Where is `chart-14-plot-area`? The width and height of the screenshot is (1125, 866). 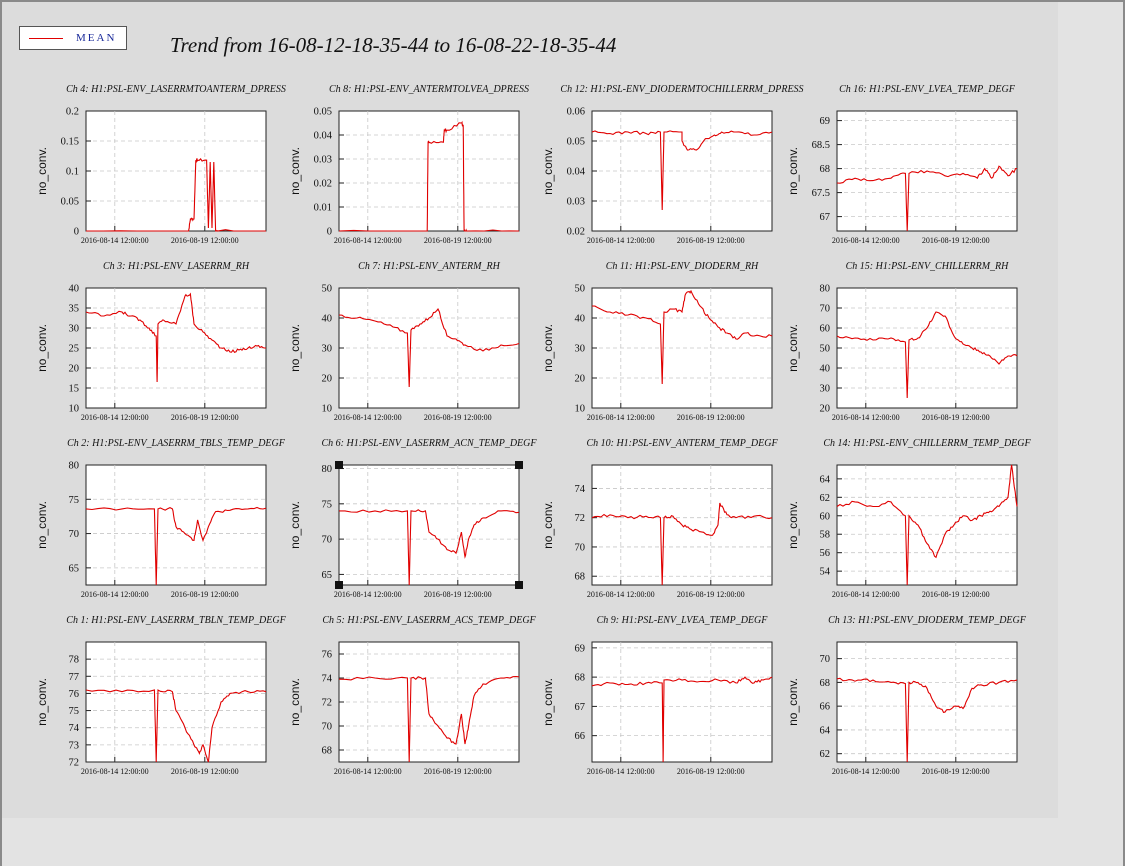 chart-14-plot-area is located at coordinates (429, 702).